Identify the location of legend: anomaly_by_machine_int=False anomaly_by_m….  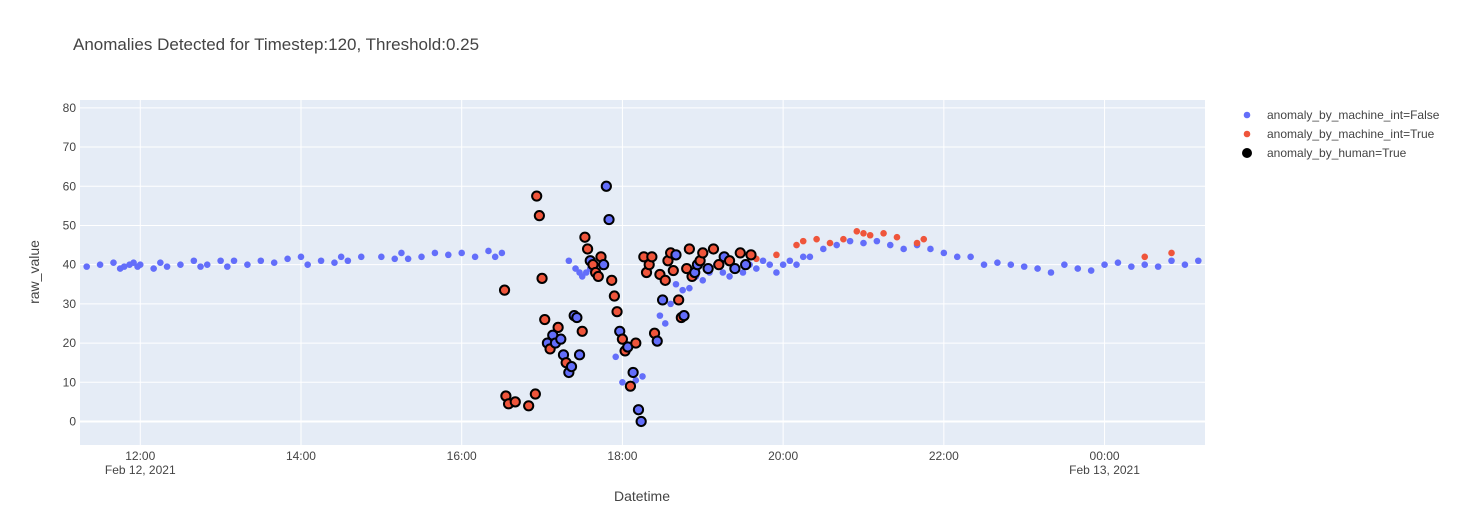
(1341, 134).